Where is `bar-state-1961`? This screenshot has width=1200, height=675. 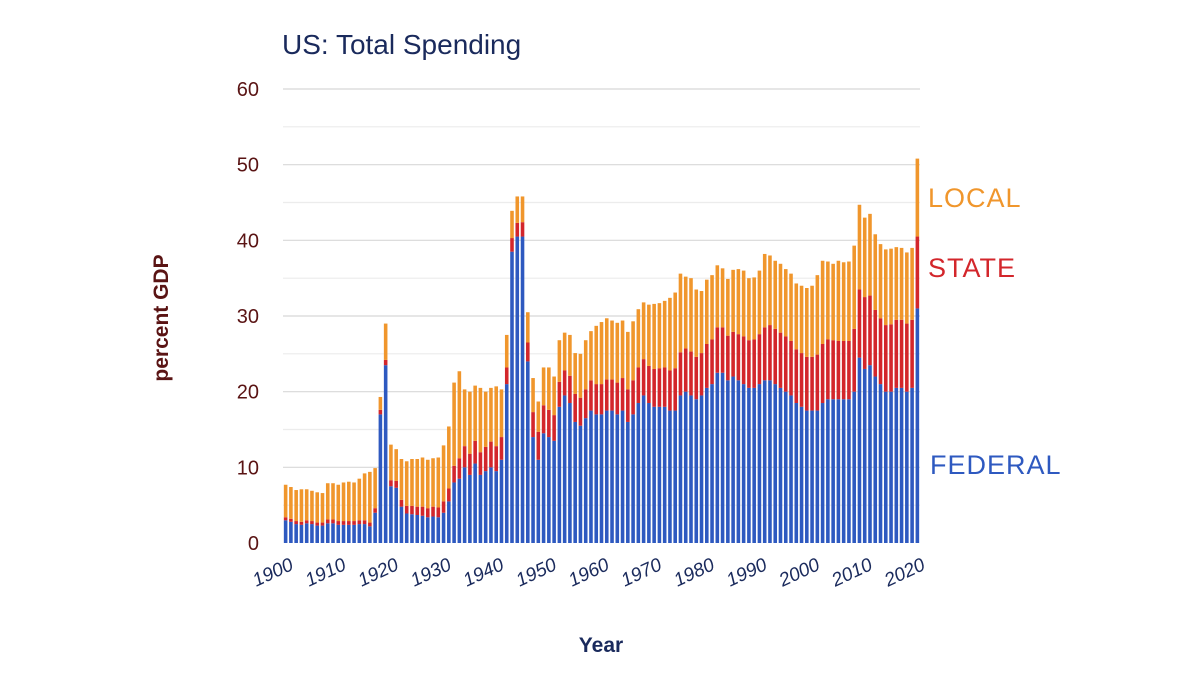
bar-state-1961 is located at coordinates (606, 395).